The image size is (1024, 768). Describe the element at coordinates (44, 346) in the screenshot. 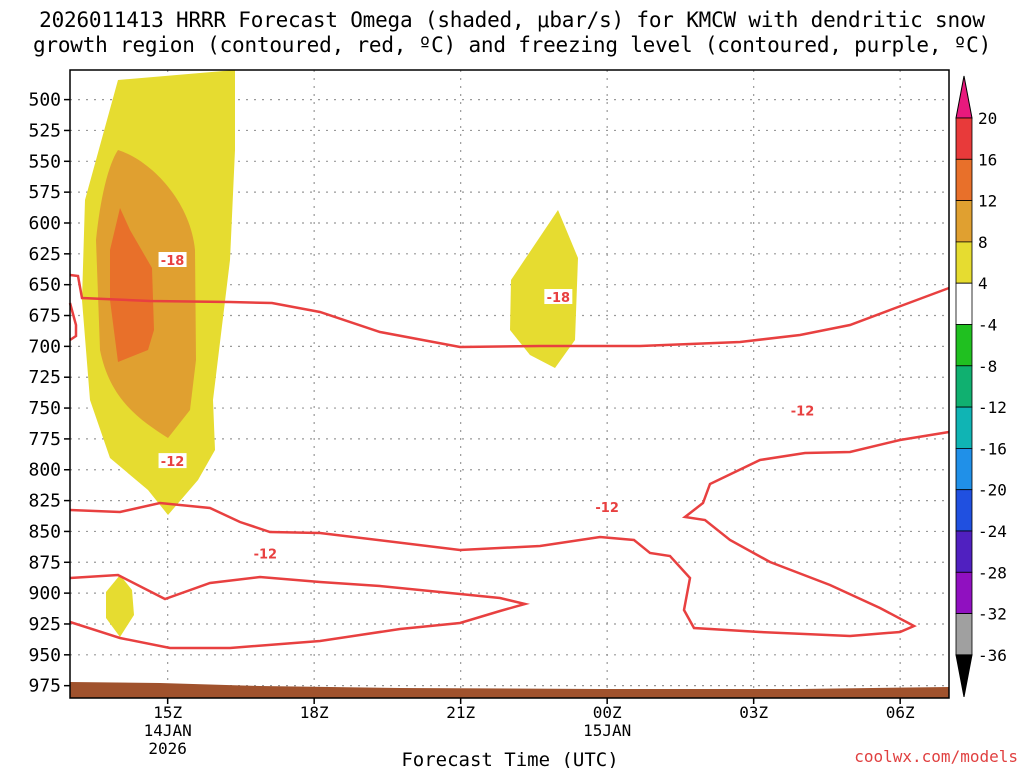

I see `y-tick-label: 700` at that location.